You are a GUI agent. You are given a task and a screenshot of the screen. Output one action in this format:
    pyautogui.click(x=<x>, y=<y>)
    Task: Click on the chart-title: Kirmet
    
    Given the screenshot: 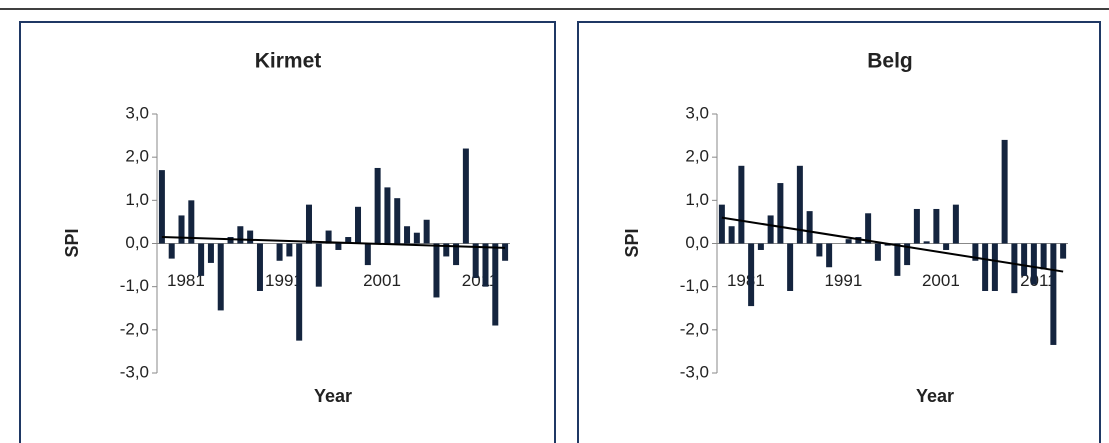 What is the action you would take?
    pyautogui.click(x=288, y=61)
    